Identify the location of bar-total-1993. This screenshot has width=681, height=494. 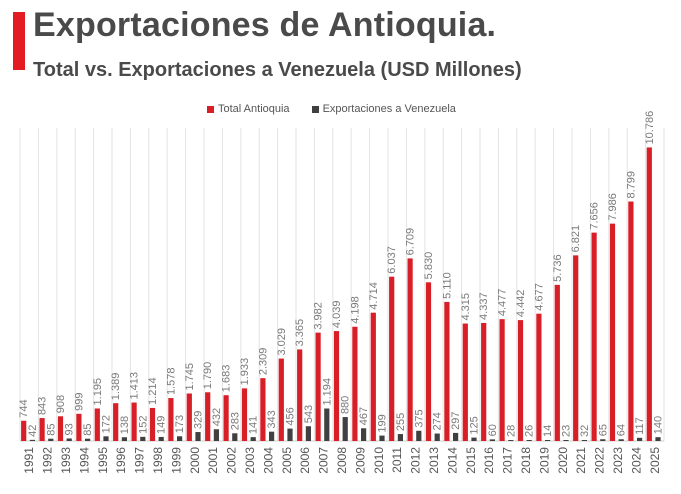
(60, 428).